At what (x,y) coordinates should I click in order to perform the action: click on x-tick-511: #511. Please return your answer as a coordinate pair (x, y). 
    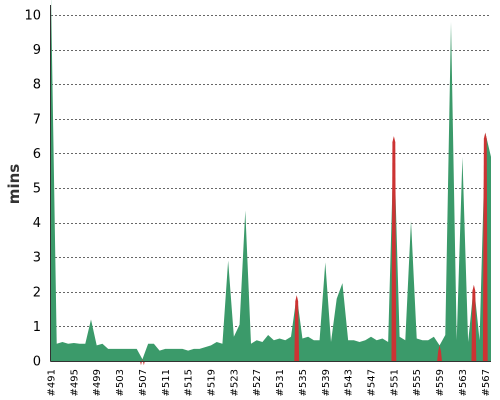
    Looking at the image, I should click on (166, 382).